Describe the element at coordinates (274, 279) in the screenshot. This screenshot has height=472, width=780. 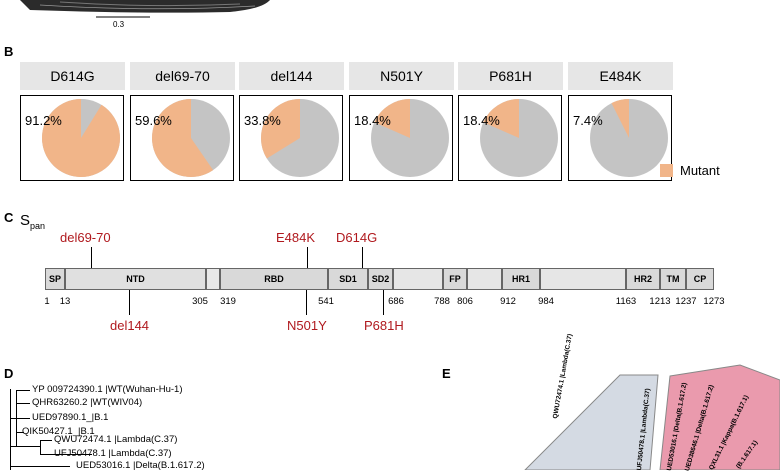
I see `domain-rbd: RBD` at that location.